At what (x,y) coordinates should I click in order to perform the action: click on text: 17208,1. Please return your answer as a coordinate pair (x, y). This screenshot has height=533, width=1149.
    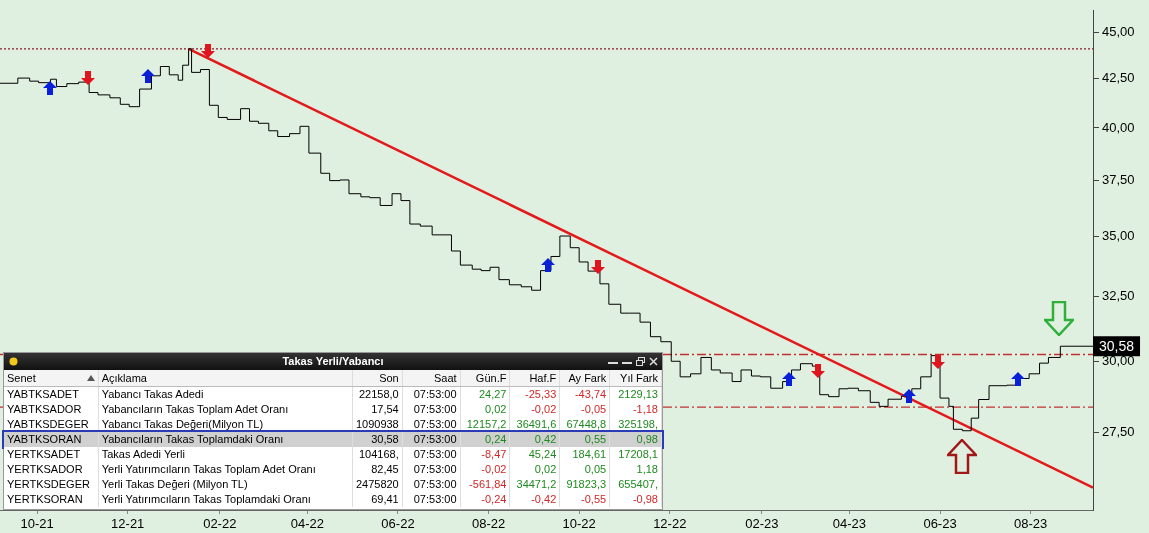
    Looking at the image, I should click on (638, 454).